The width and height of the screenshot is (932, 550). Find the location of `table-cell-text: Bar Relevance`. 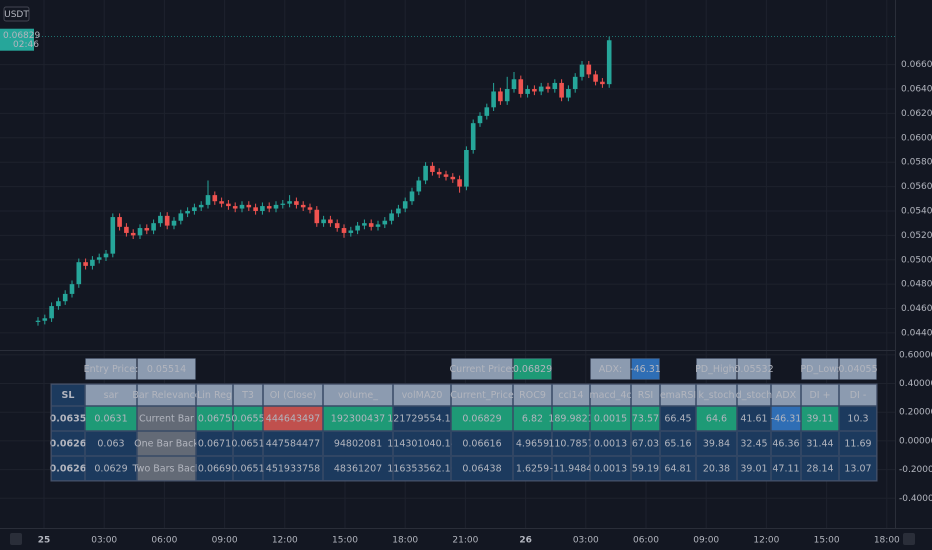

table-cell-text: Bar Relevance is located at coordinates (166, 395).